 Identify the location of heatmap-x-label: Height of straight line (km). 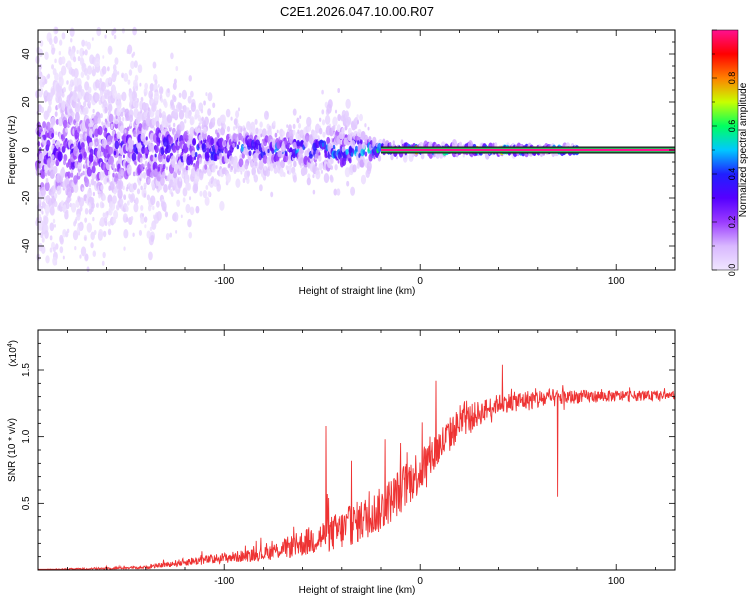
(357, 291).